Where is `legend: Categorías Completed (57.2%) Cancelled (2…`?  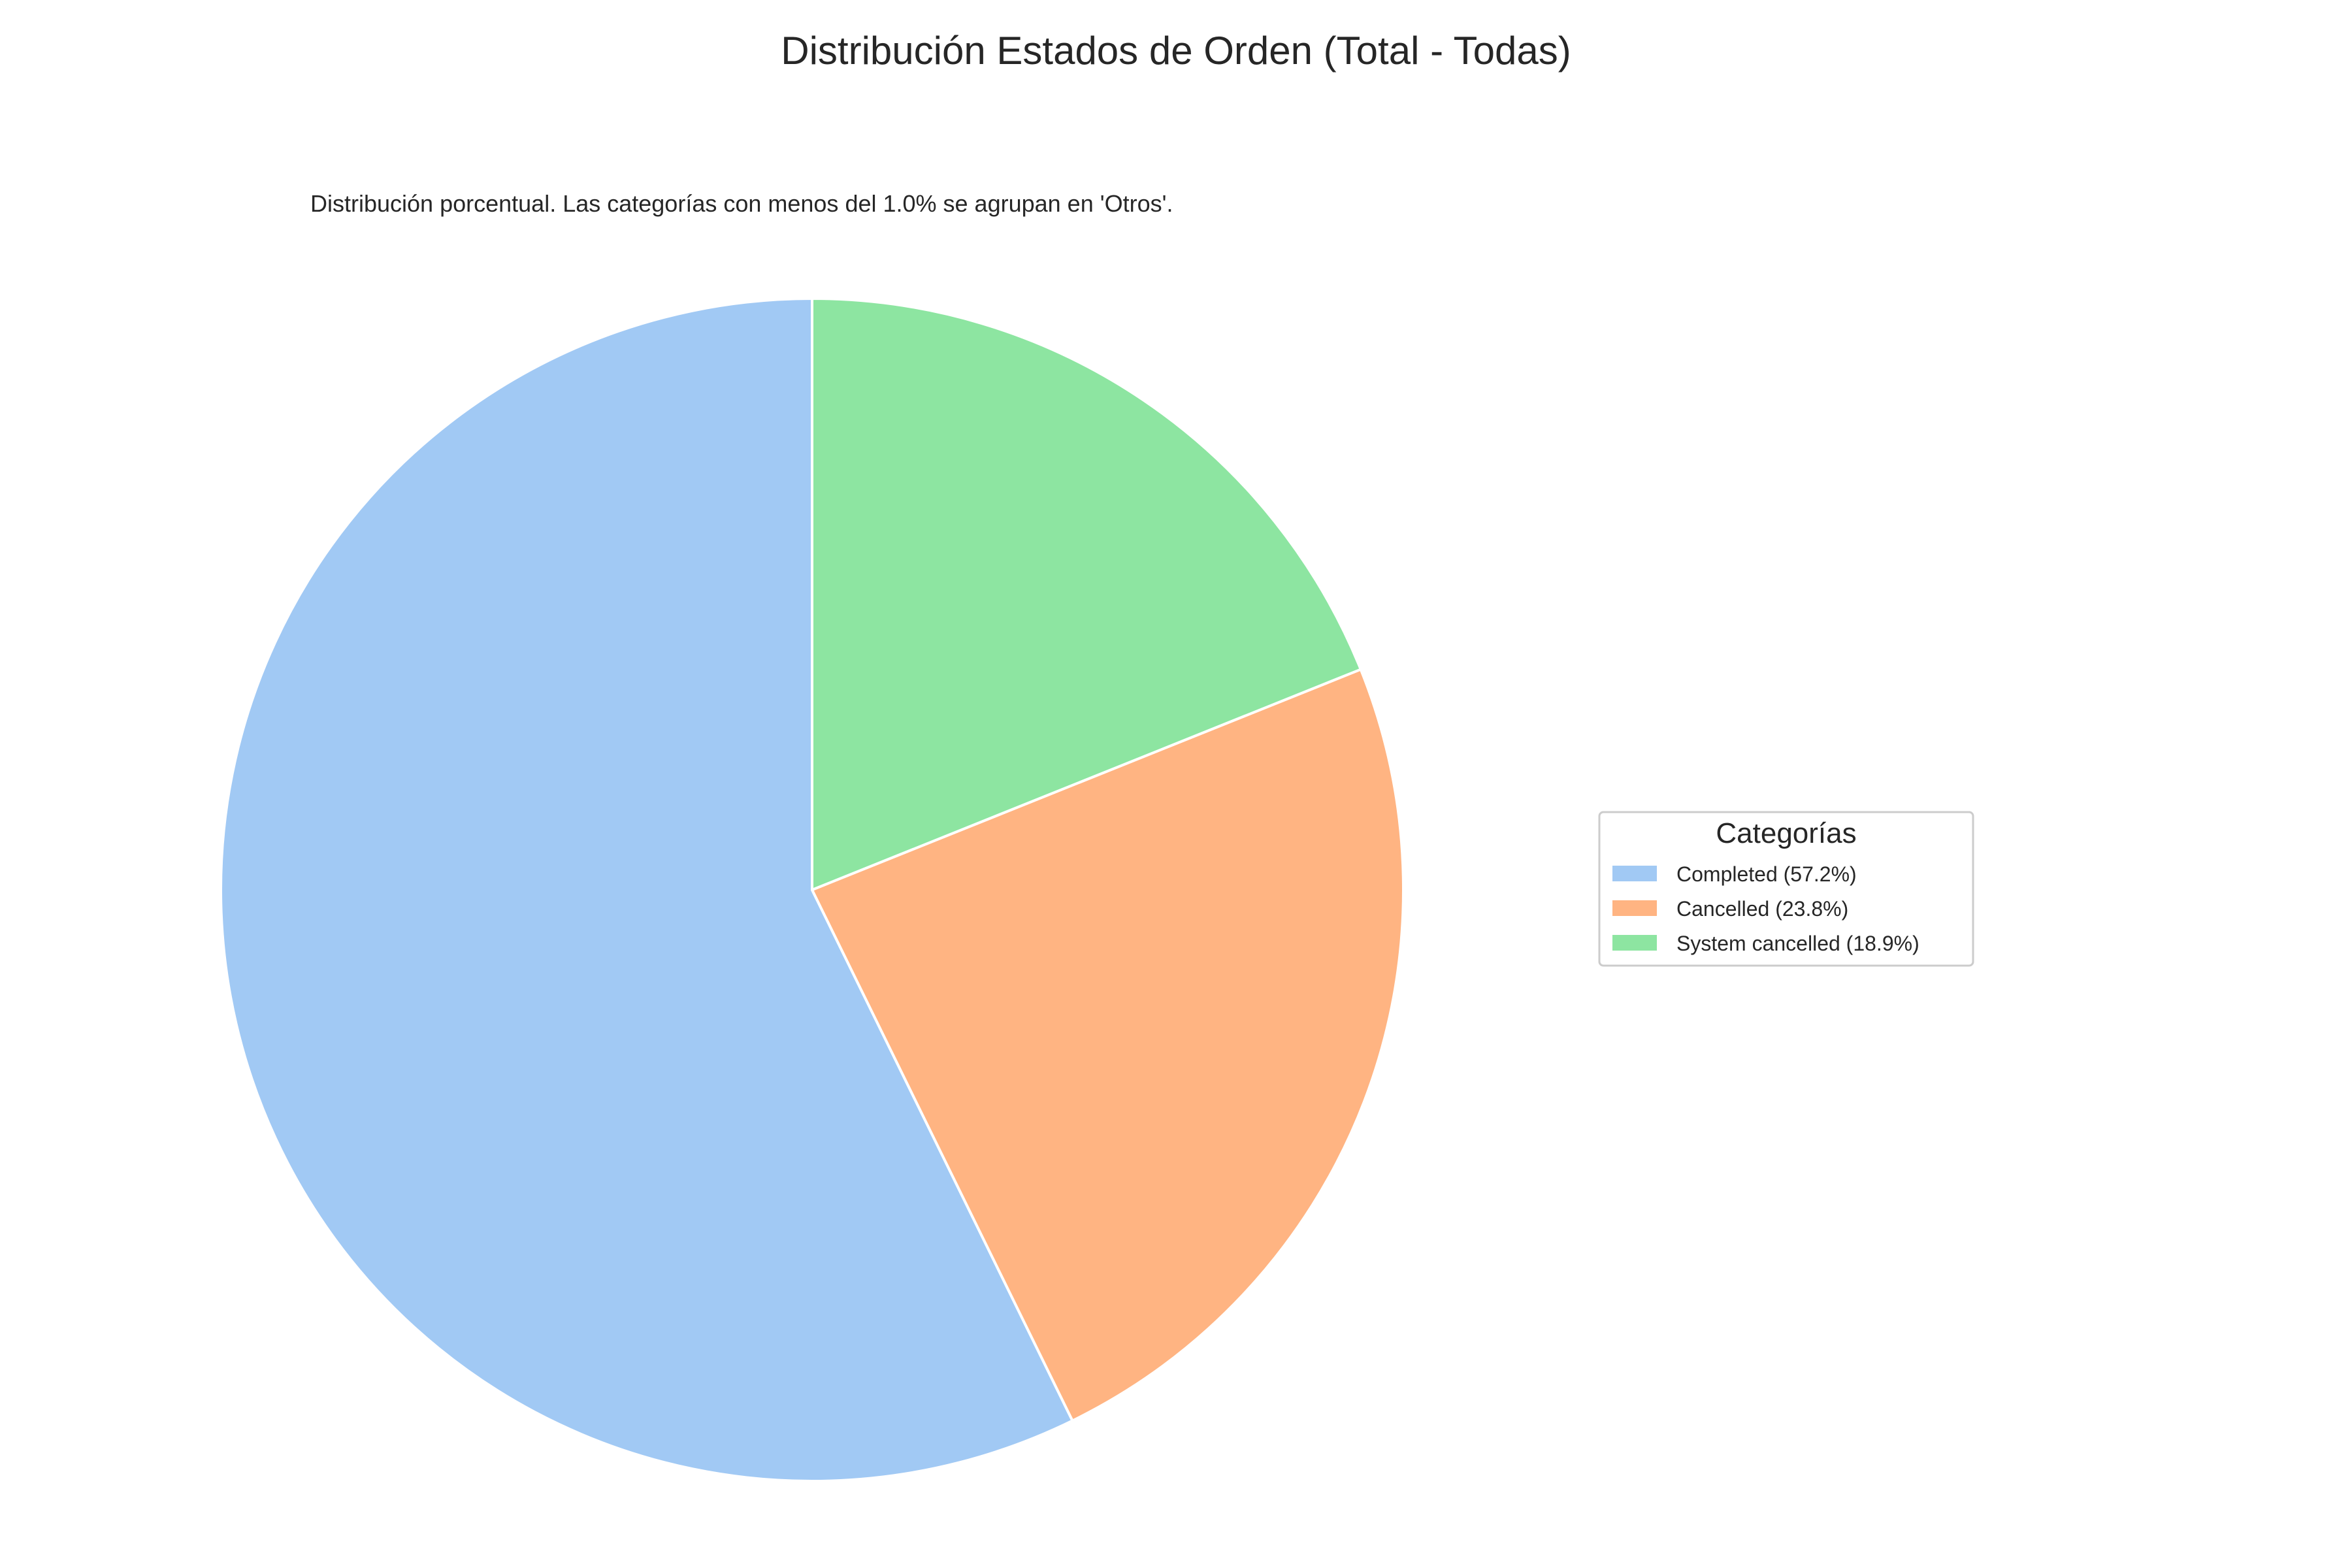 legend: Categorías Completed (57.2%) Cancelled (2… is located at coordinates (1786, 889).